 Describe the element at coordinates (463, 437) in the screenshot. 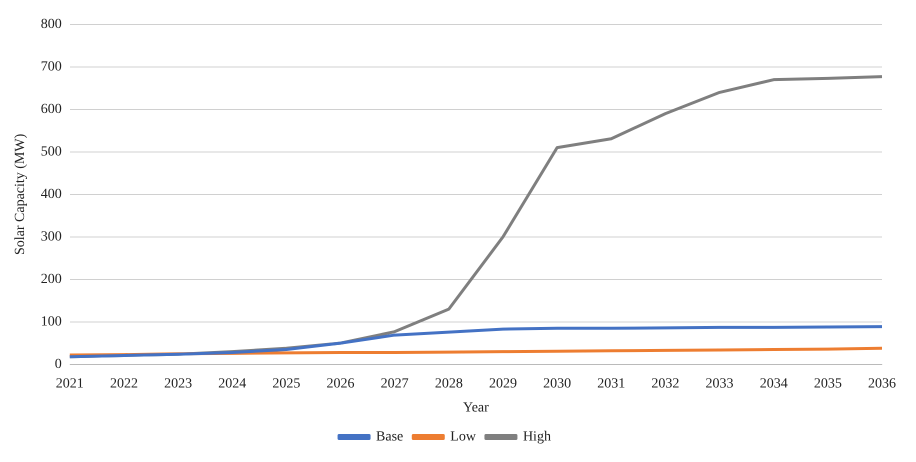

I see `legend-label: Low` at that location.